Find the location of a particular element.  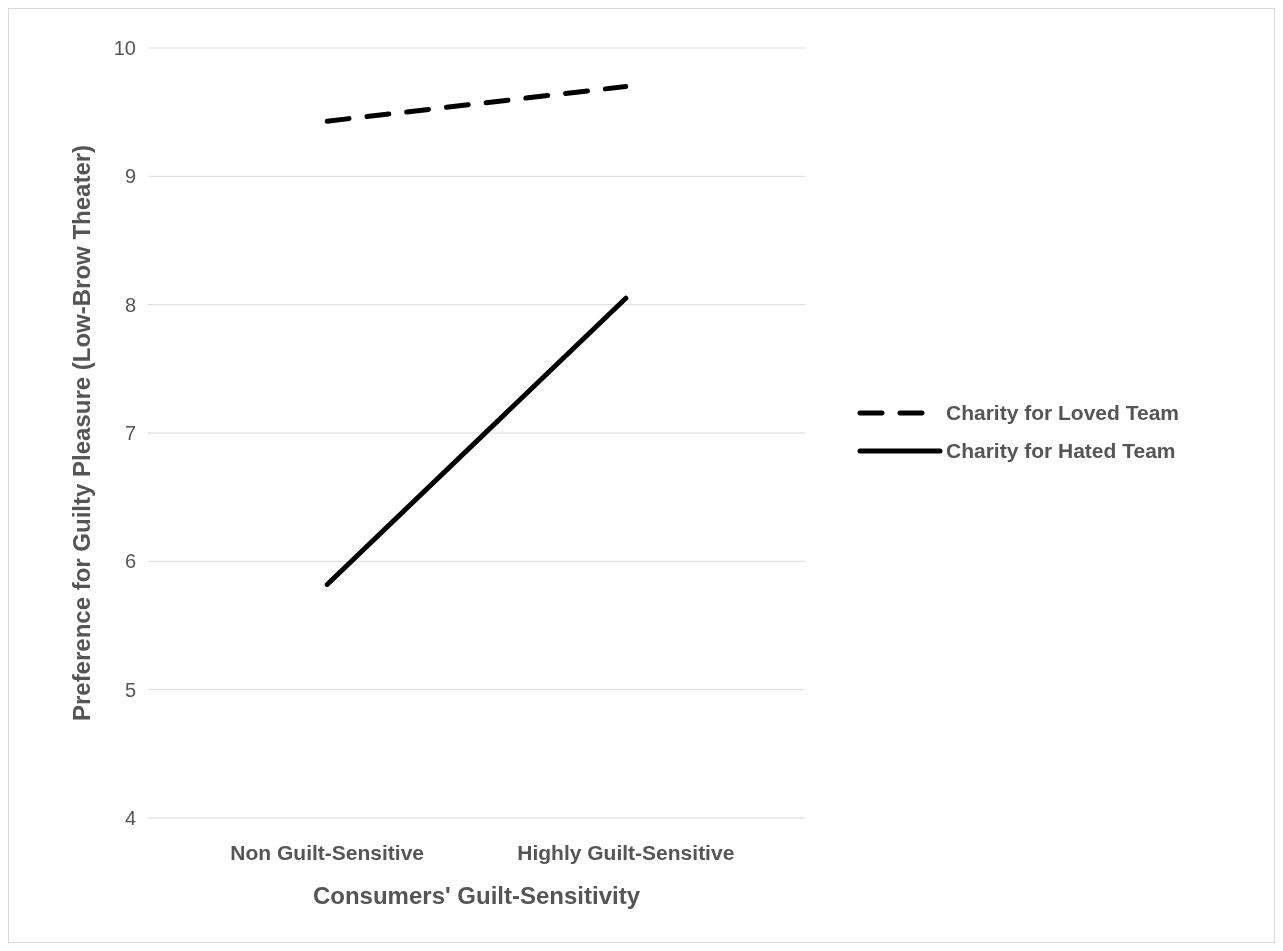

legend-label: Charity for Loved Team is located at coordinates (1062, 413).